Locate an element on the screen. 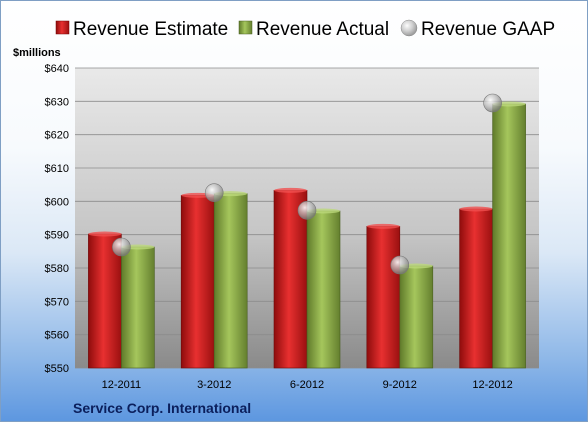  legend-label-actual: Revenue Actual is located at coordinates (322, 29).